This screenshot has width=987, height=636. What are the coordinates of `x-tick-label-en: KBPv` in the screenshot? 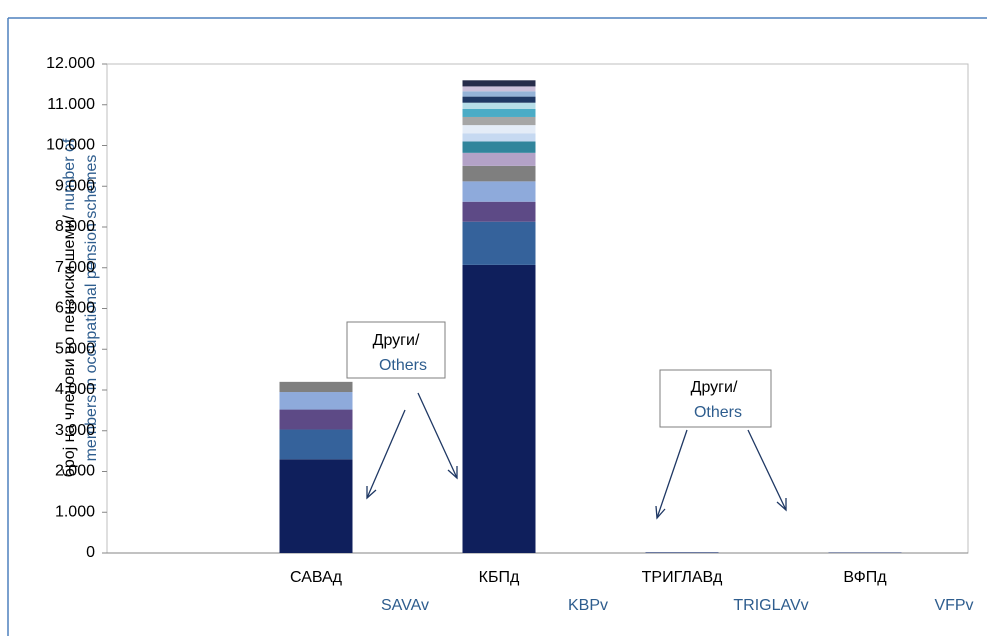 It's located at (588, 605).